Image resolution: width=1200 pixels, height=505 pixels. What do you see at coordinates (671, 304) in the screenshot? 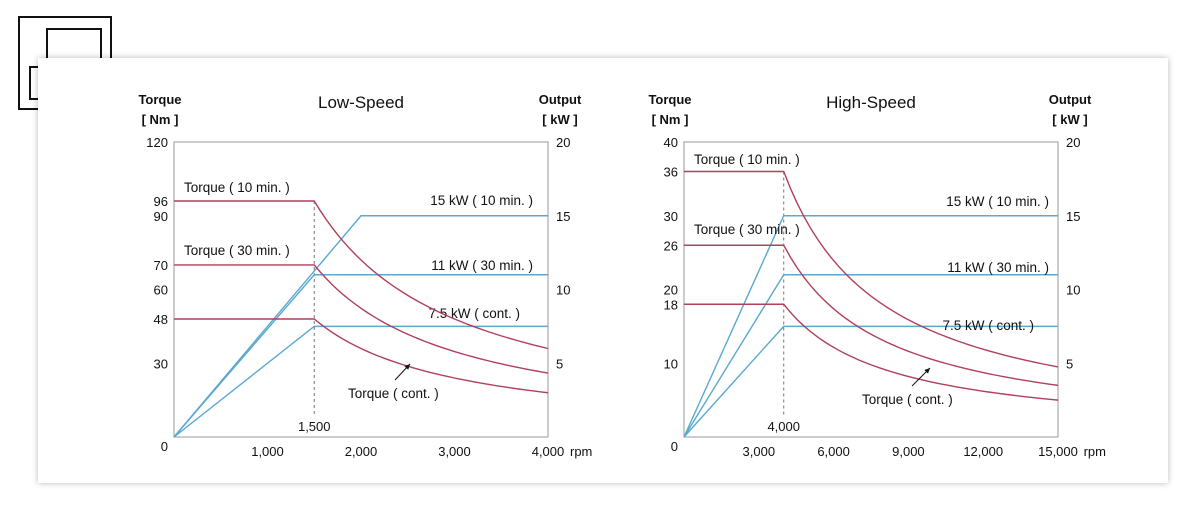
I see `left-tick-label: 18` at bounding box center [671, 304].